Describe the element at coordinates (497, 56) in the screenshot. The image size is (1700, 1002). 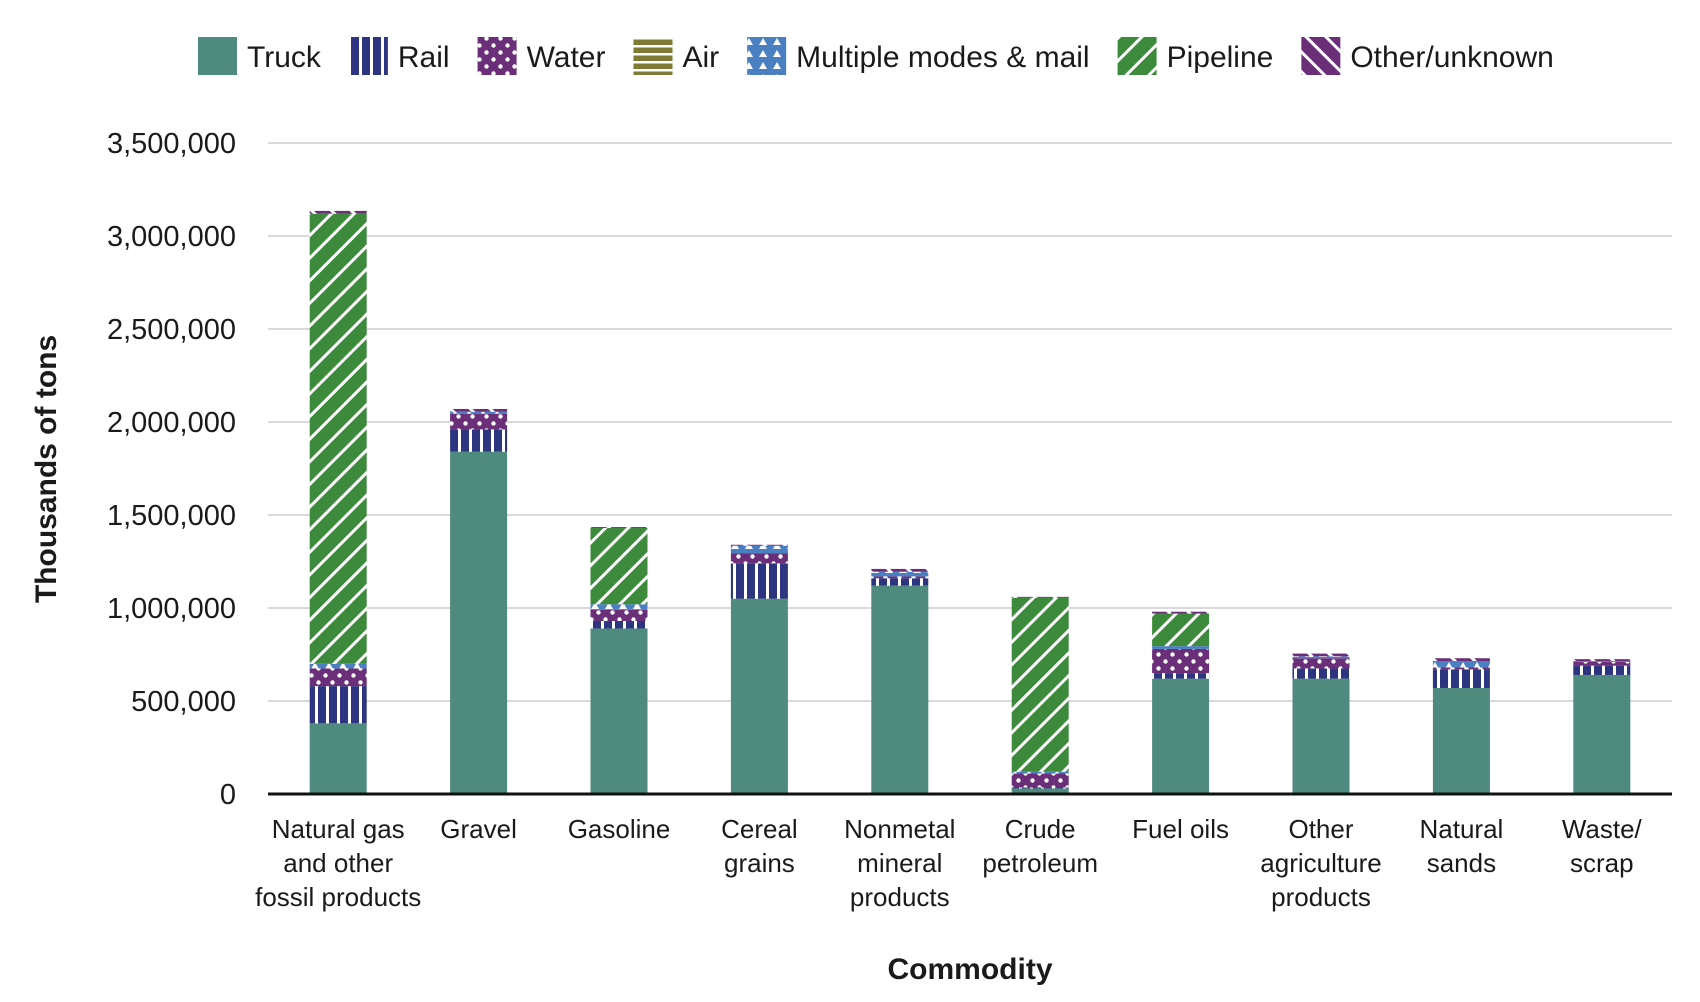
I see `legend-swatch-water` at that location.